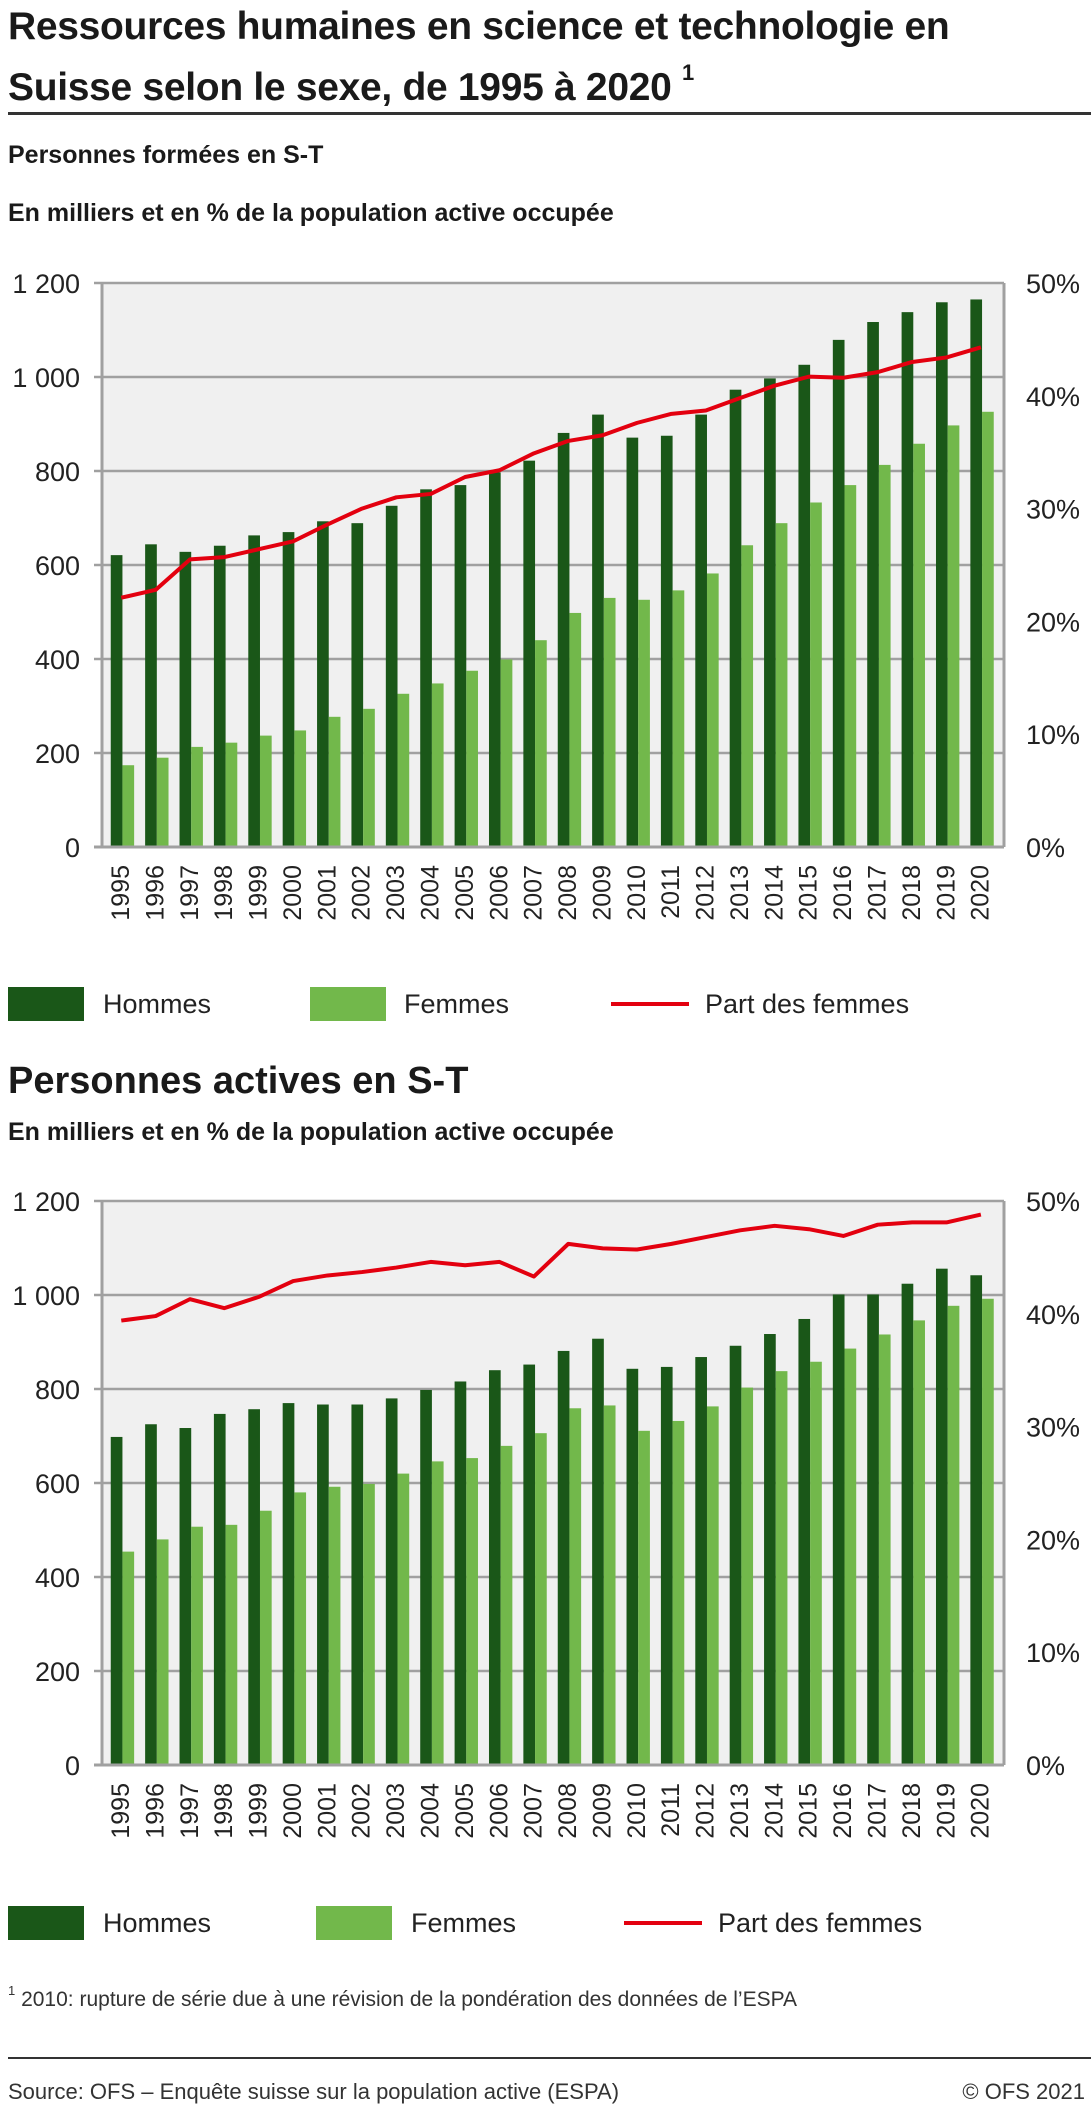  I want to click on y-tick-label: 200, so click(57, 754).